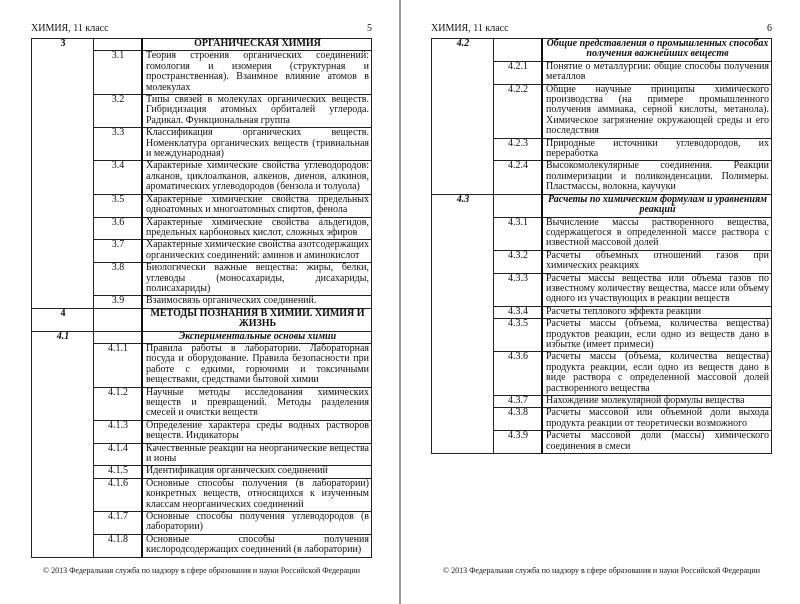 The height and width of the screenshot is (604, 800). Describe the element at coordinates (118, 279) in the screenshot. I see `item-code-cell: 3.8` at that location.